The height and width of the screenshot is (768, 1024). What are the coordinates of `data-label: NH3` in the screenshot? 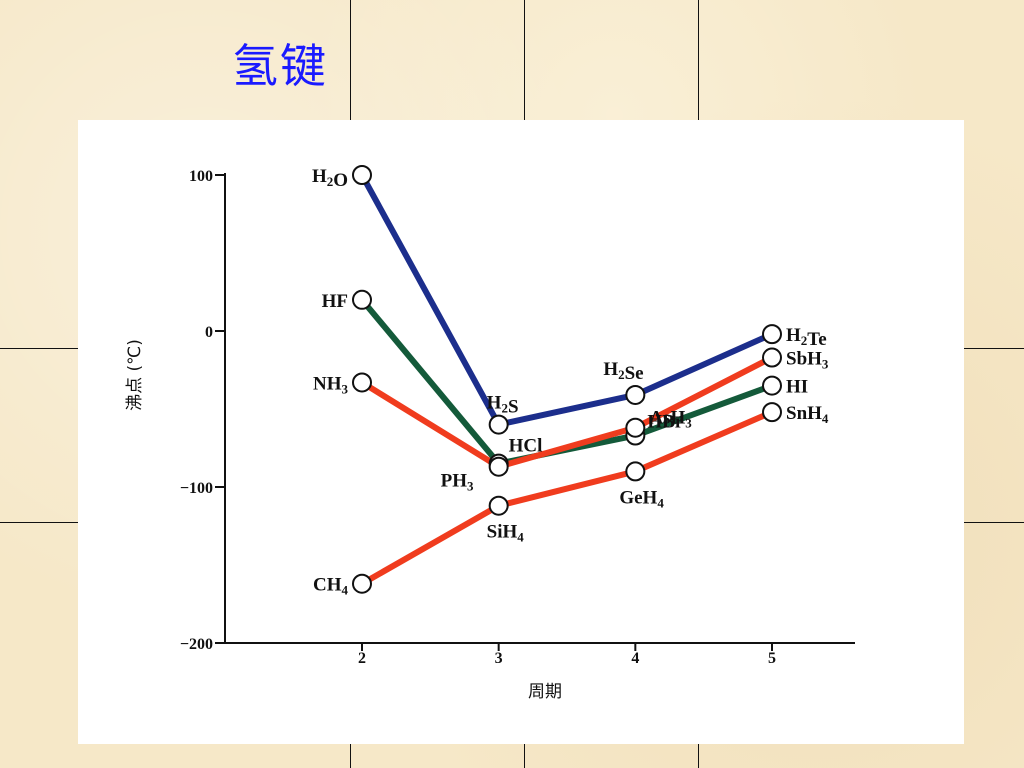 It's located at (331, 384).